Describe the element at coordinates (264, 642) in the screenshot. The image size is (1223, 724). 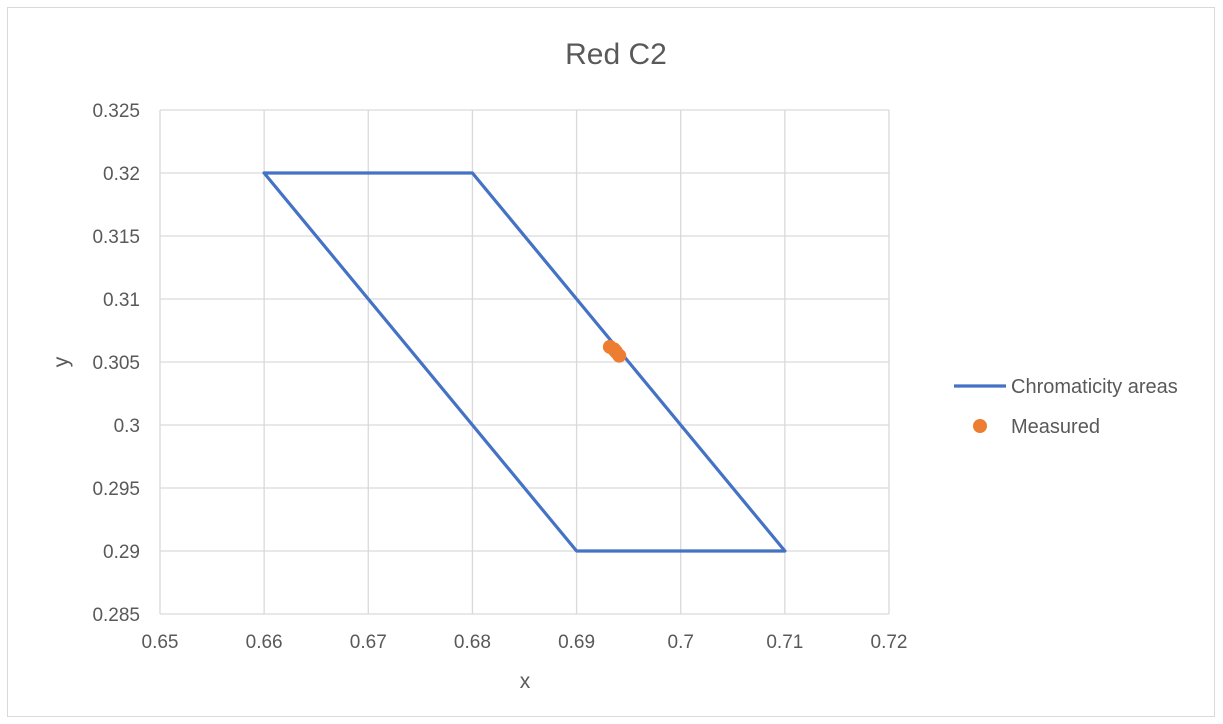
I see `x-tick-label: 0.66` at that location.